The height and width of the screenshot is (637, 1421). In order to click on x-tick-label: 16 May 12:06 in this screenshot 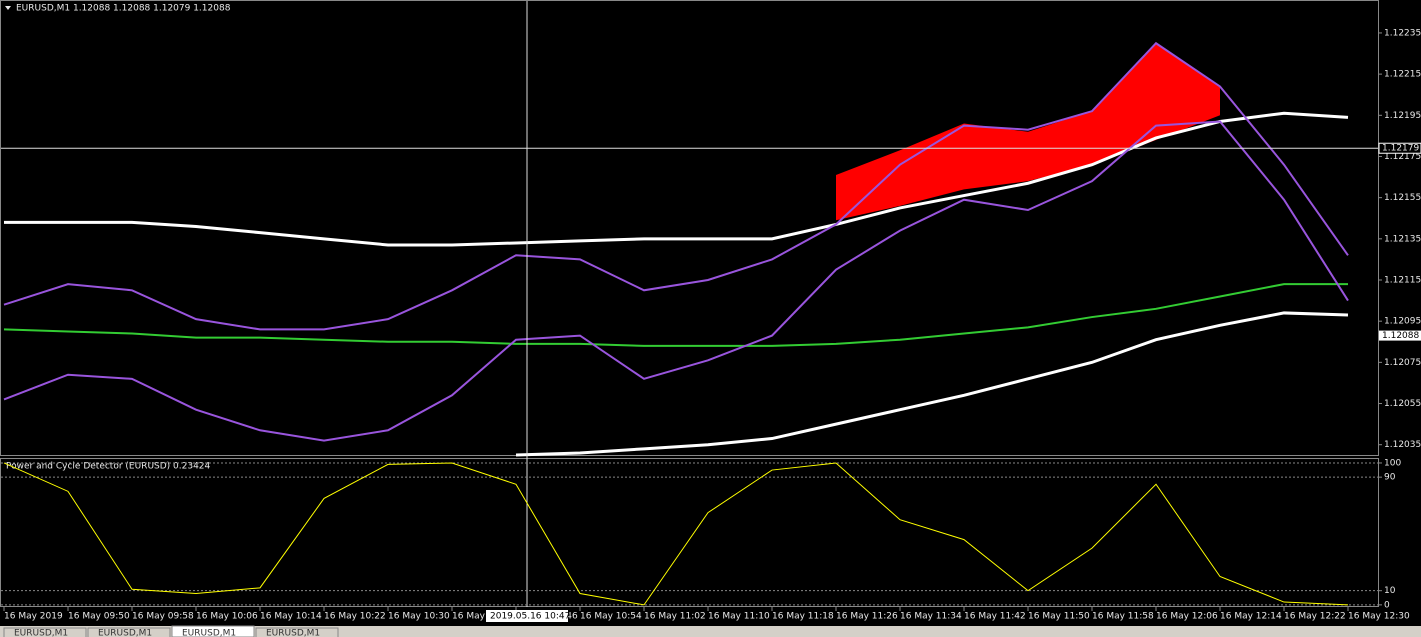, I will do `click(1187, 617)`.